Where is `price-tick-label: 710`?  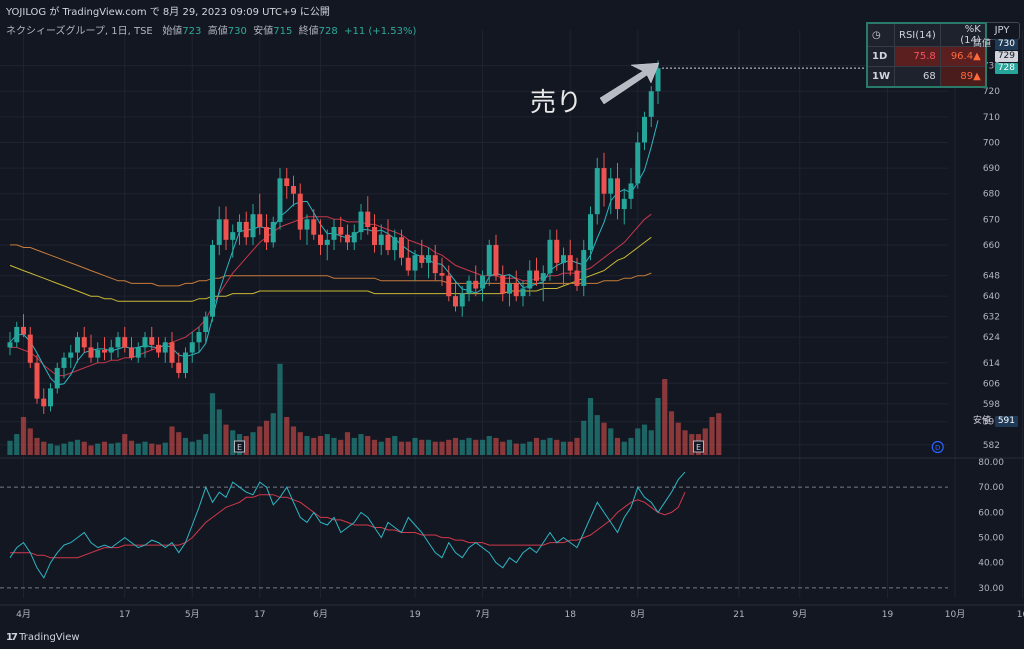 price-tick-label: 710 is located at coordinates (991, 118).